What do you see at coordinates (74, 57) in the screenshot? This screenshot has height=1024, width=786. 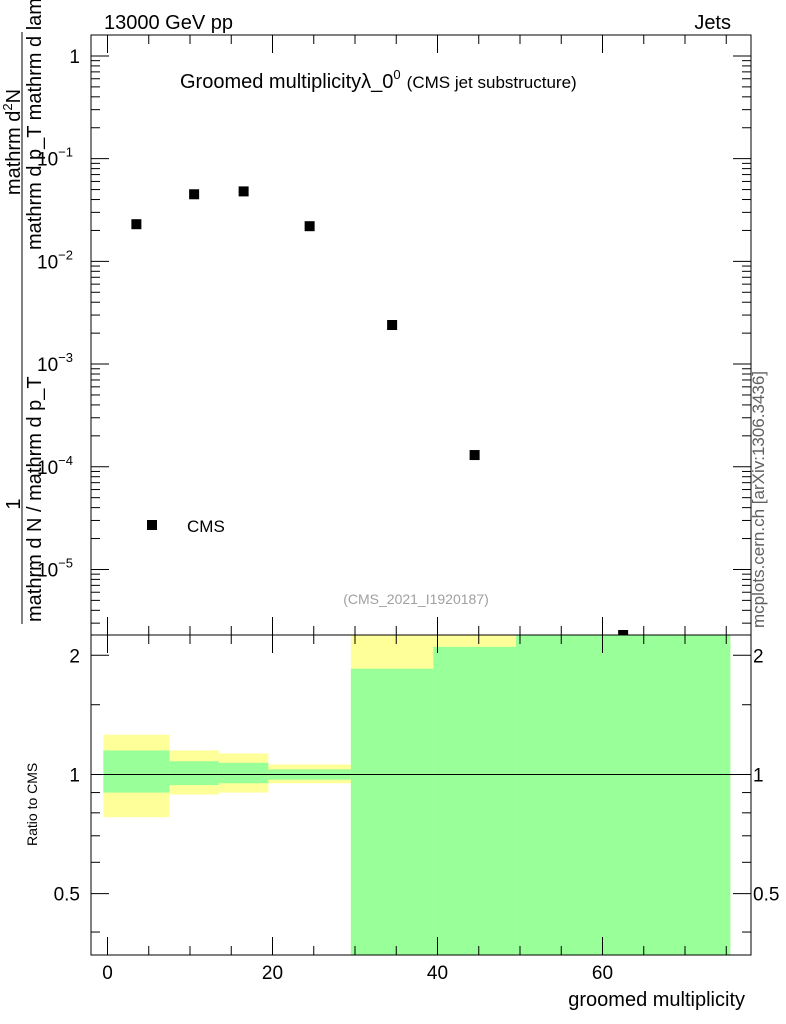 I see `y-tick-label: 1` at bounding box center [74, 57].